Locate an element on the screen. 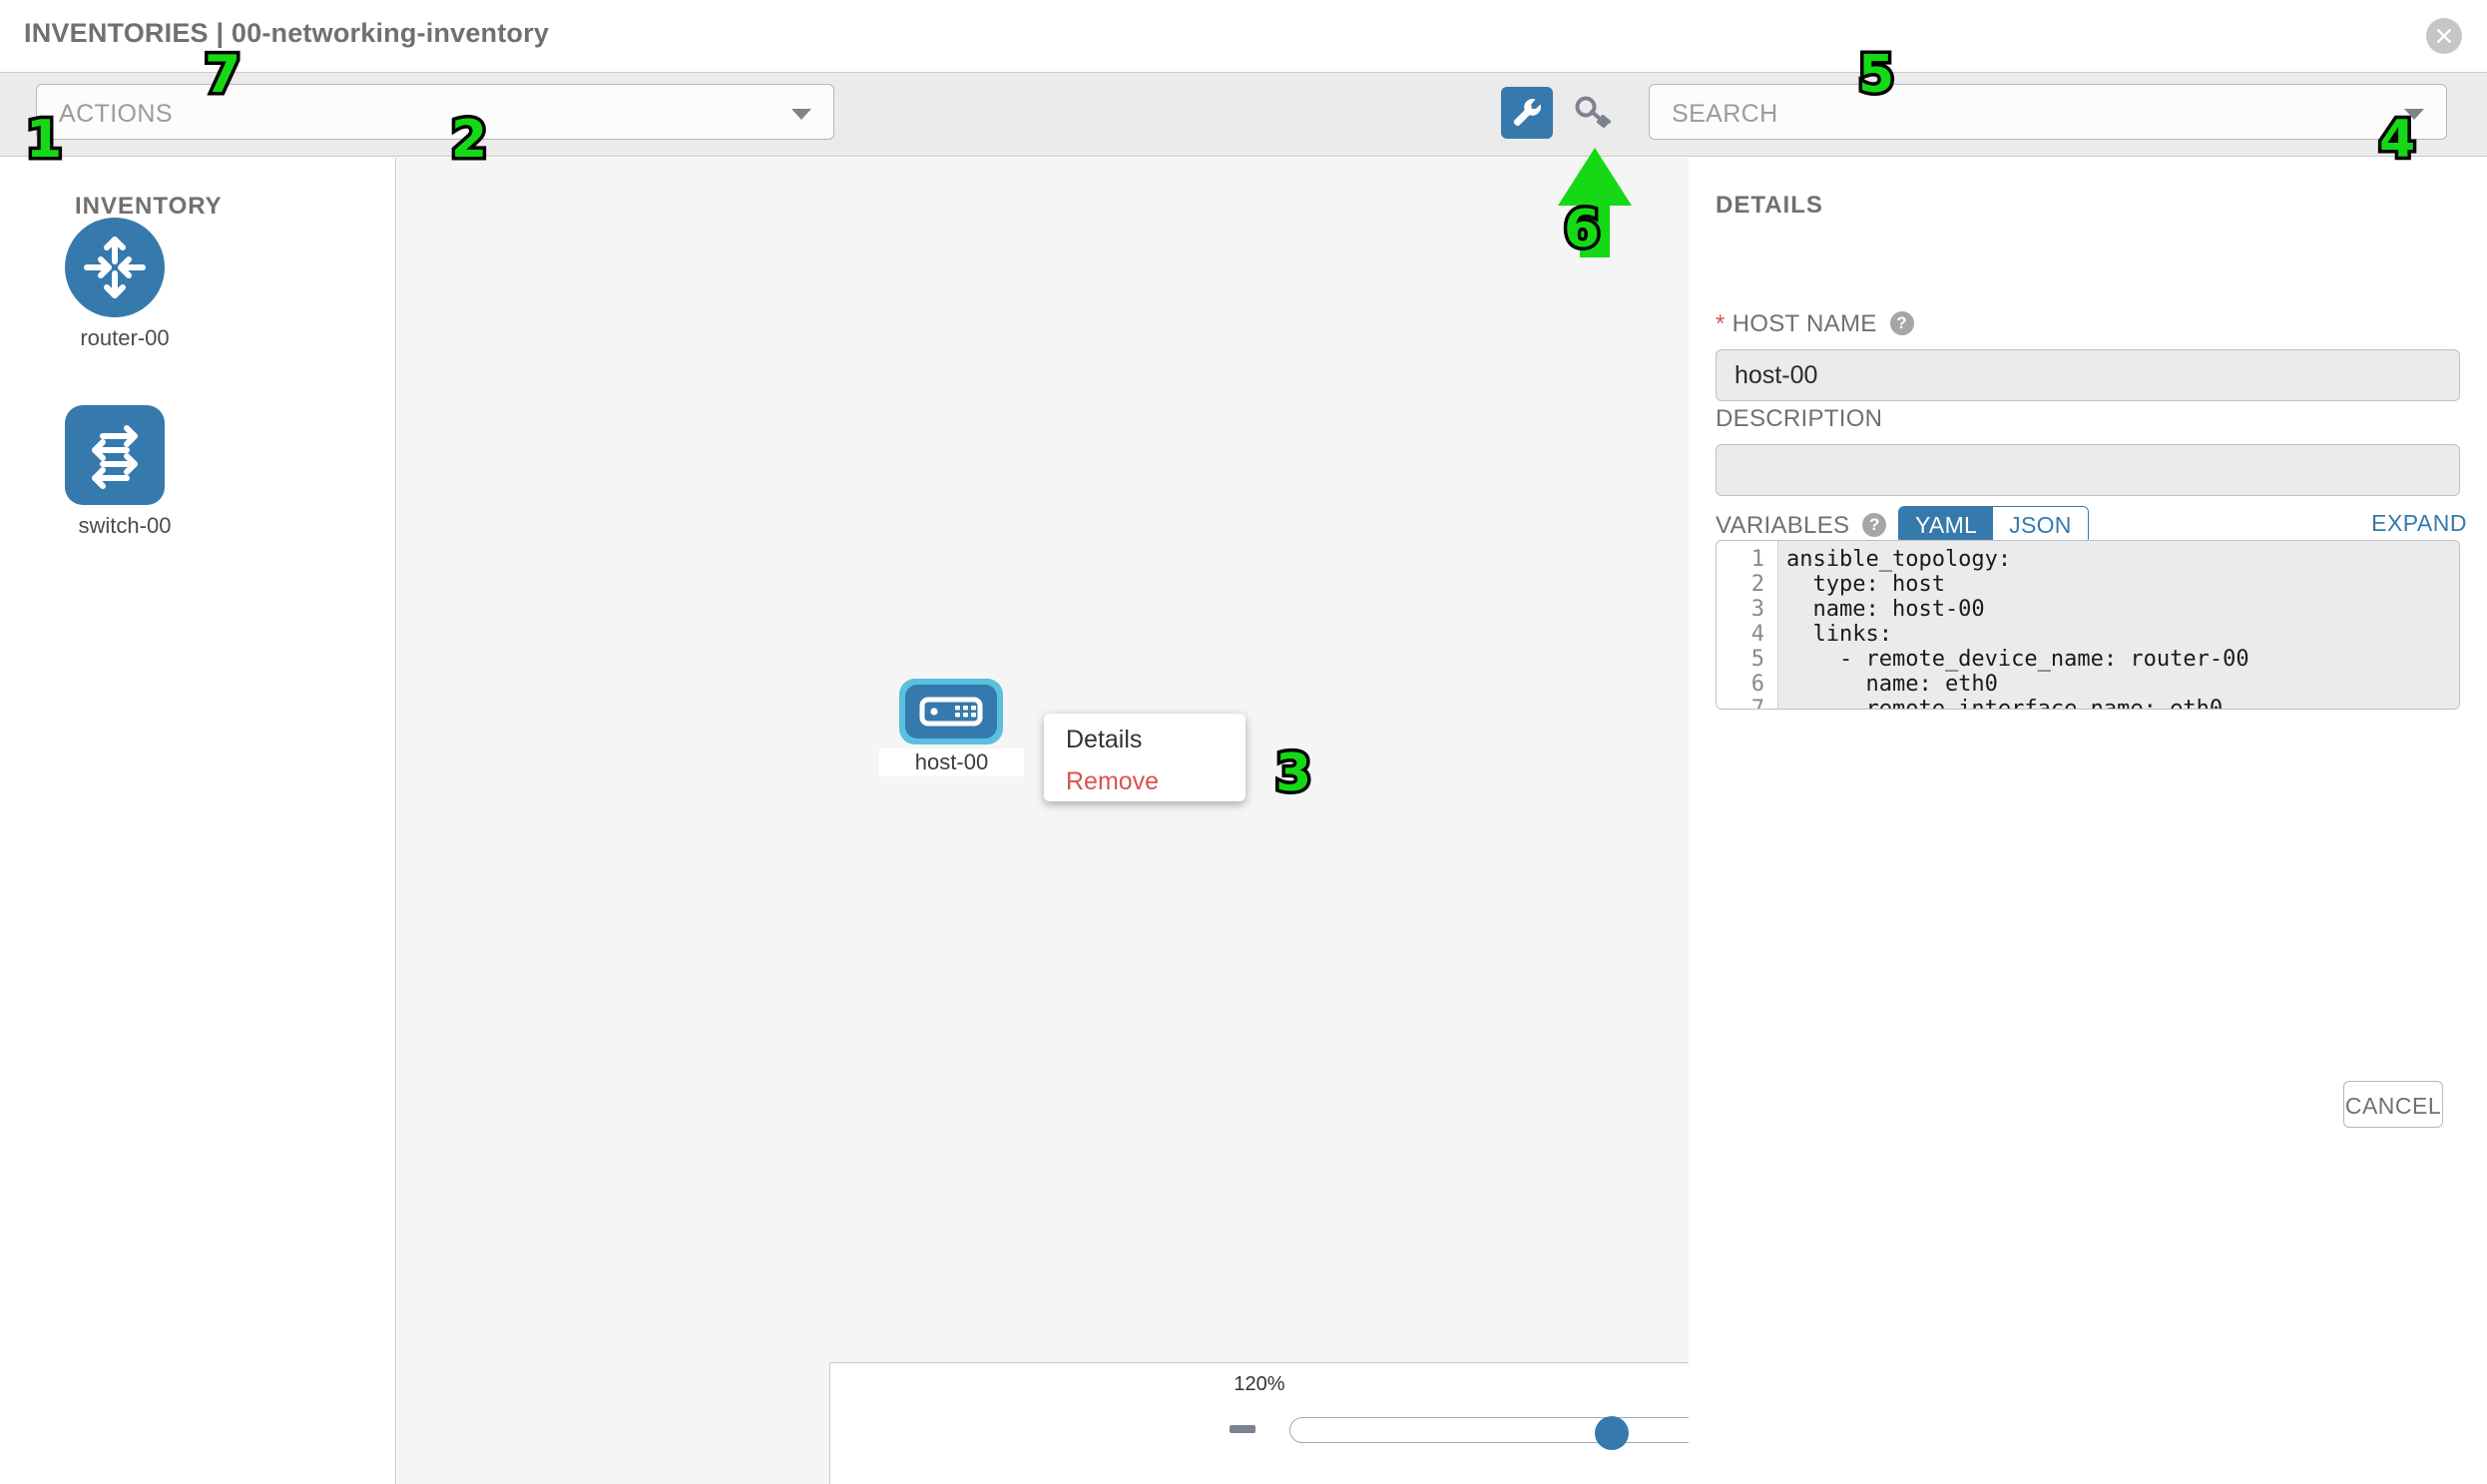 This screenshot has height=1484, width=2487. description-field is located at coordinates (2088, 470).